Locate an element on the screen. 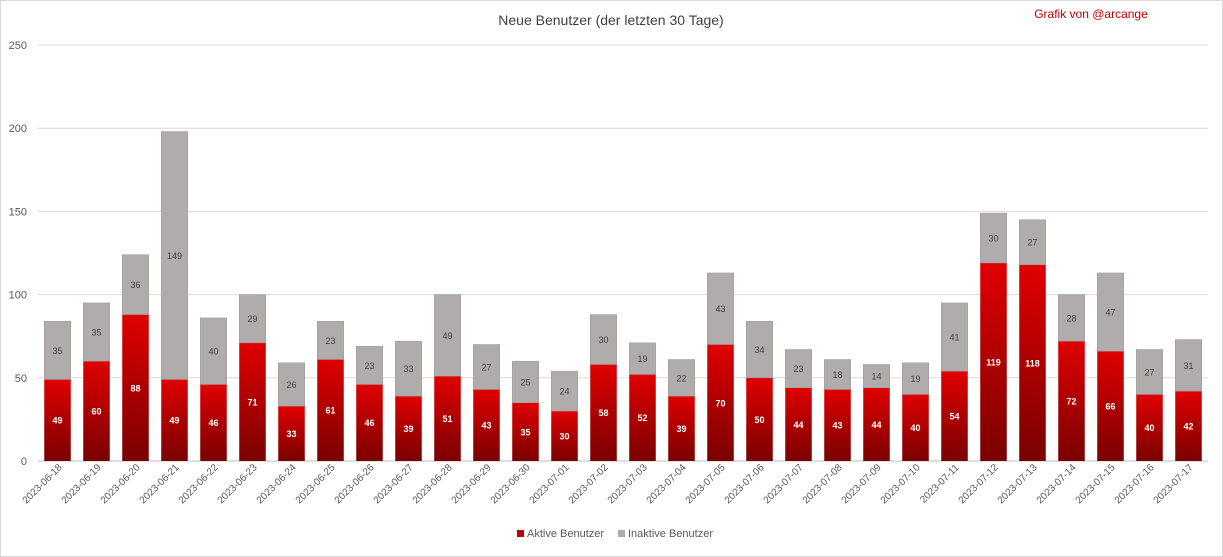  x-tick-label: 2023-07-16 is located at coordinates (1135, 484).